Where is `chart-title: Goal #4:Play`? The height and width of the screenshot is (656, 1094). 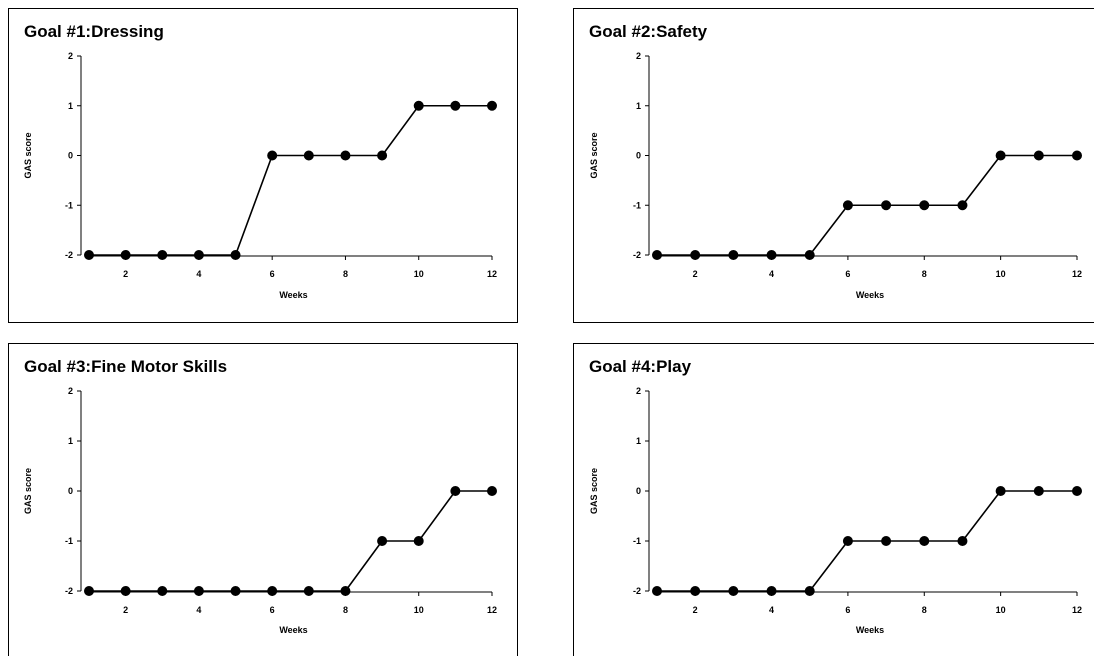 chart-title: Goal #4:Play is located at coordinates (640, 366).